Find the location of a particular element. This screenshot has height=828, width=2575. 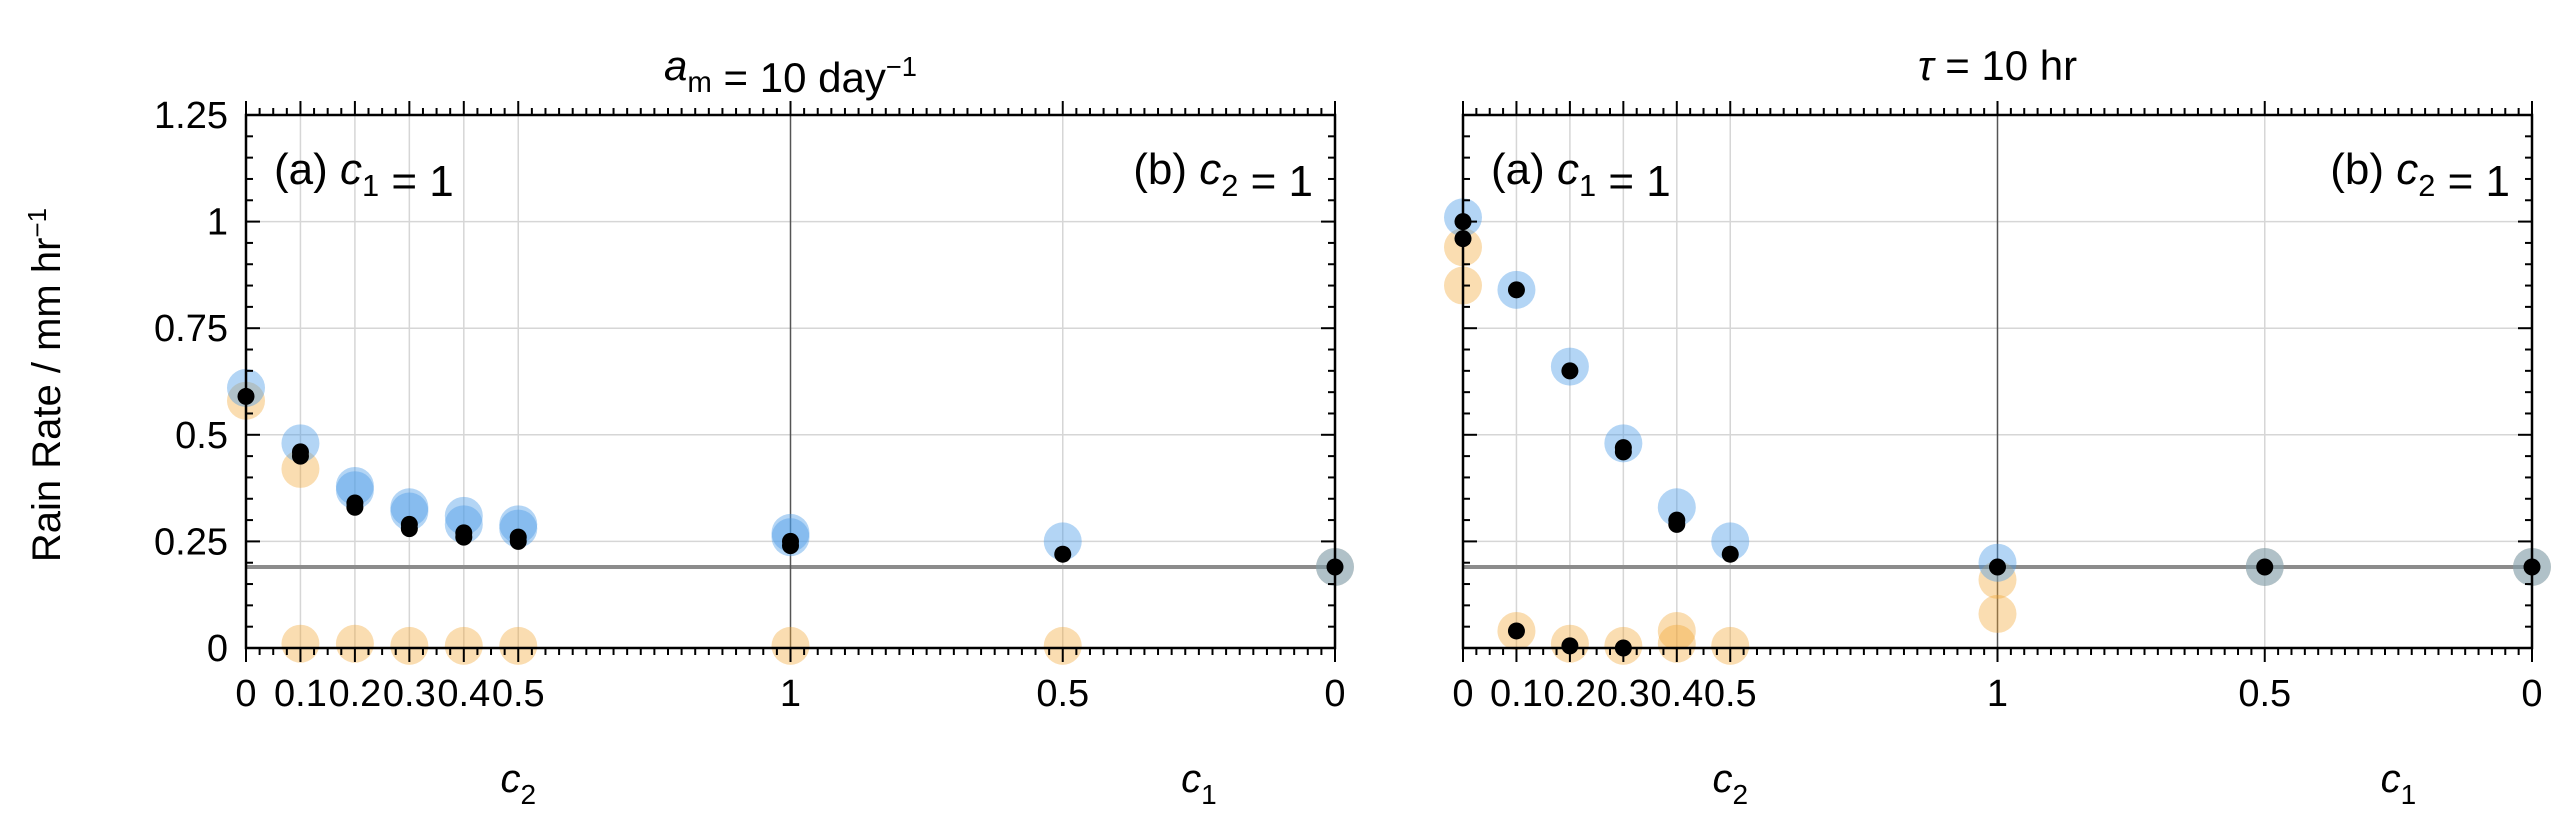

chart-title-var: a is located at coordinates (675, 65).